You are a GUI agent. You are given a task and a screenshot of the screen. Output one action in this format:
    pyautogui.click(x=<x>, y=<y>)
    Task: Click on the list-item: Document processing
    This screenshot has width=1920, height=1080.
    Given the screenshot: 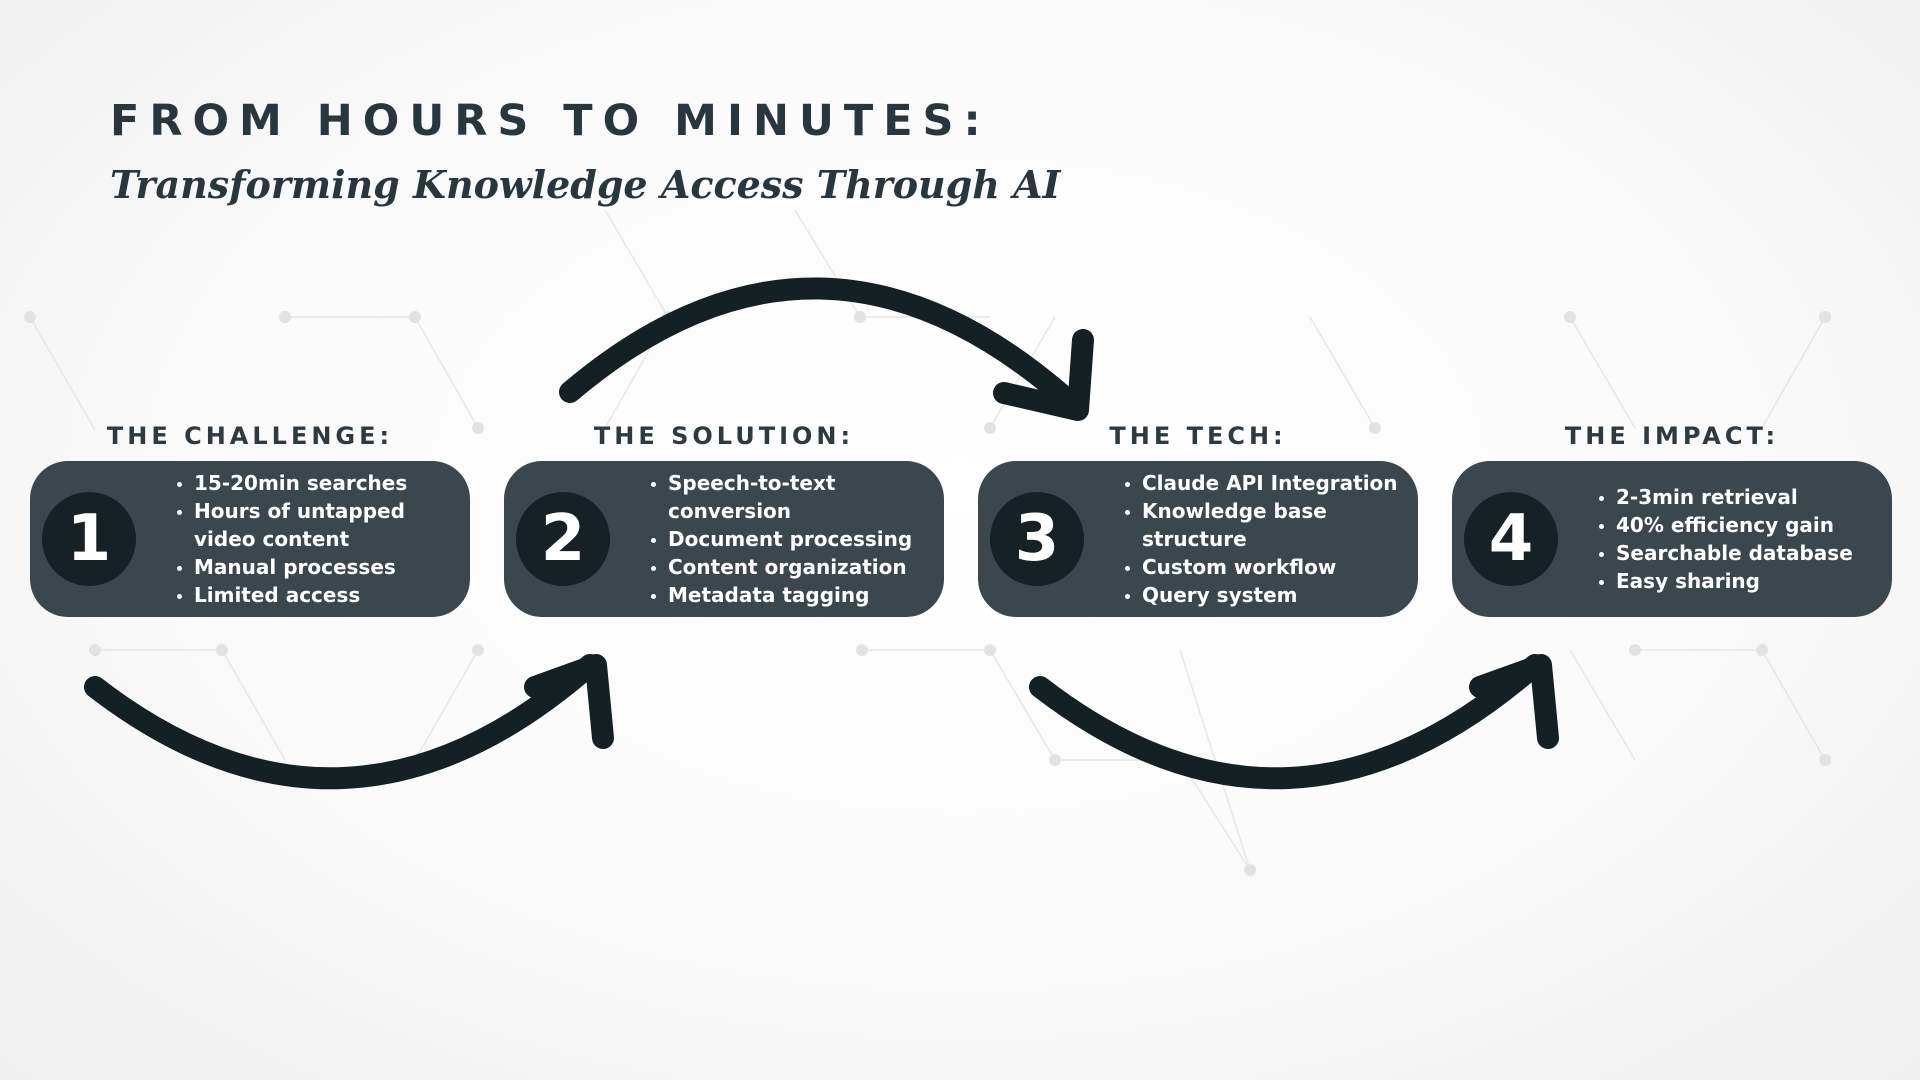 What is the action you would take?
    pyautogui.click(x=801, y=539)
    